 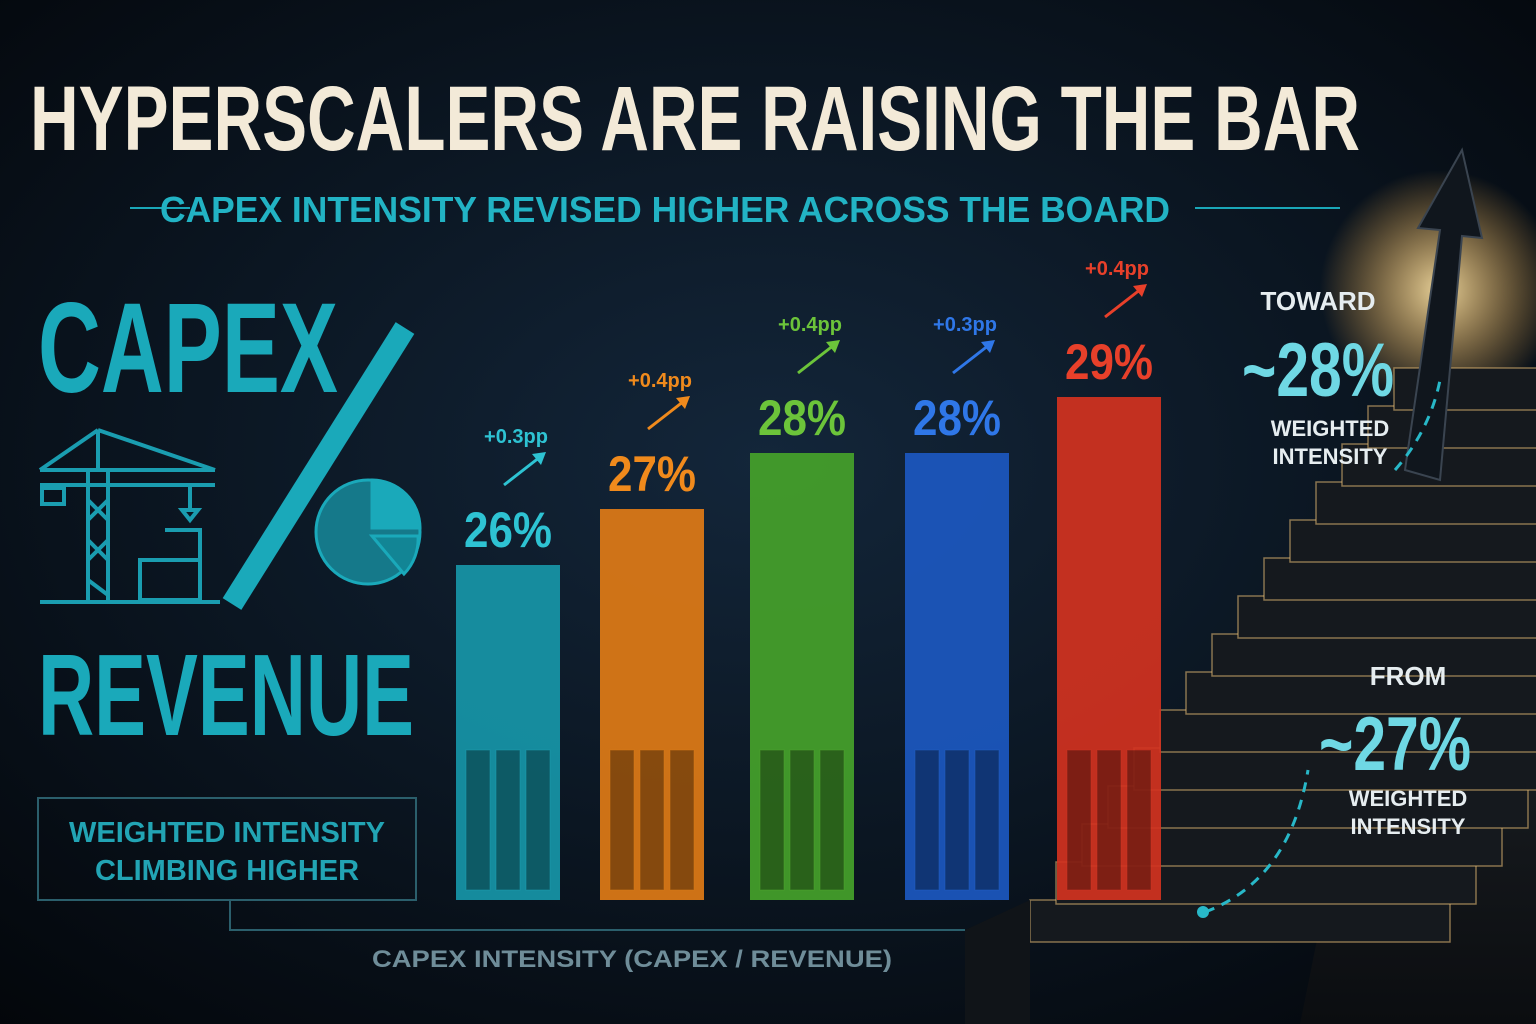 What do you see at coordinates (188, 348) in the screenshot?
I see `panel-top: CAPEX` at bounding box center [188, 348].